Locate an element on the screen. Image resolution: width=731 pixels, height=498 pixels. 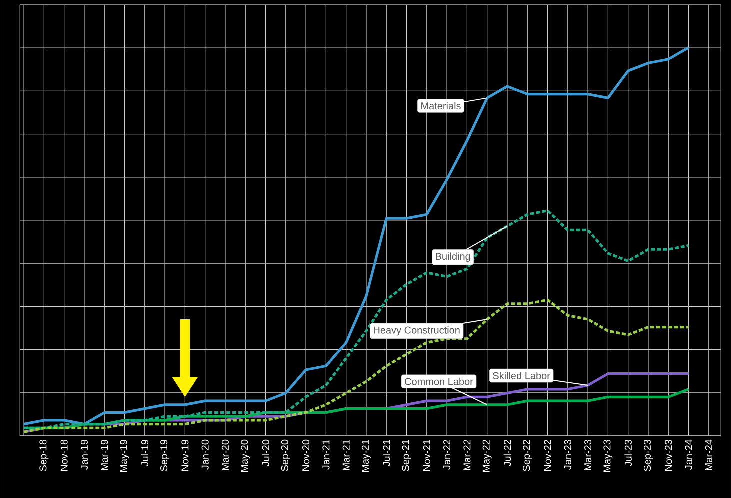
x-tick-label: Mar-22 is located at coordinates (467, 455).